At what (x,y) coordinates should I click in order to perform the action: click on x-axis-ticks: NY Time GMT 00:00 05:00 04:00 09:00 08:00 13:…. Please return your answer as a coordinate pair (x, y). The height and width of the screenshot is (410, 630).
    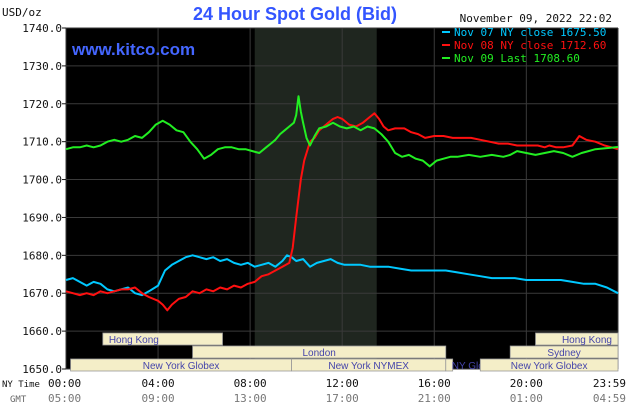
    Looking at the image, I should click on (314, 391).